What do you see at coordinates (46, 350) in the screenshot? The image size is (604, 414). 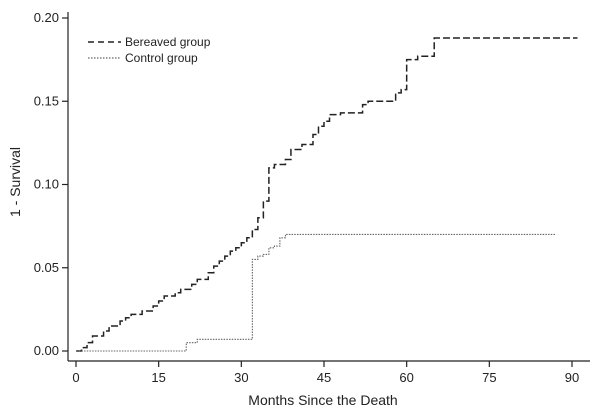 I see `y-tick-label: 0.00` at bounding box center [46, 350].